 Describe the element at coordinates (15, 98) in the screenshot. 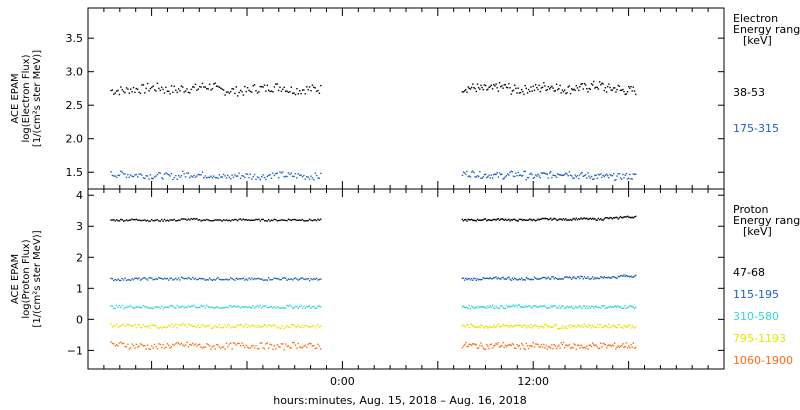

I see `electron-y-axis-label-line: ACE EPAM` at that location.